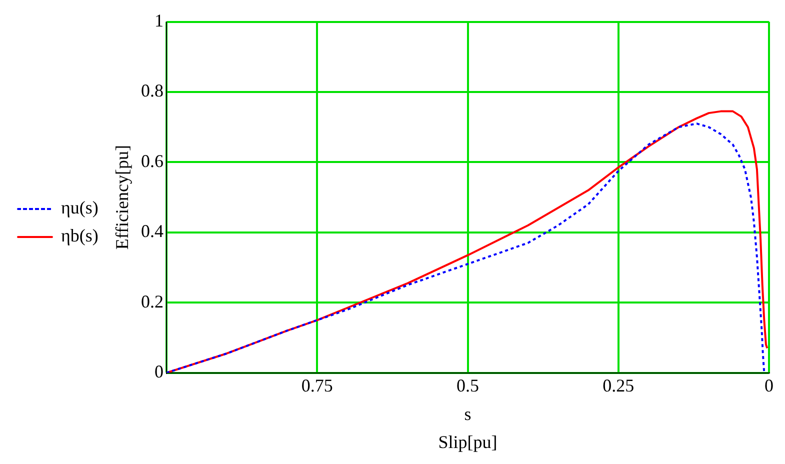 The height and width of the screenshot is (464, 785). Describe the element at coordinates (159, 20) in the screenshot. I see `y-tick-label: 1` at that location.